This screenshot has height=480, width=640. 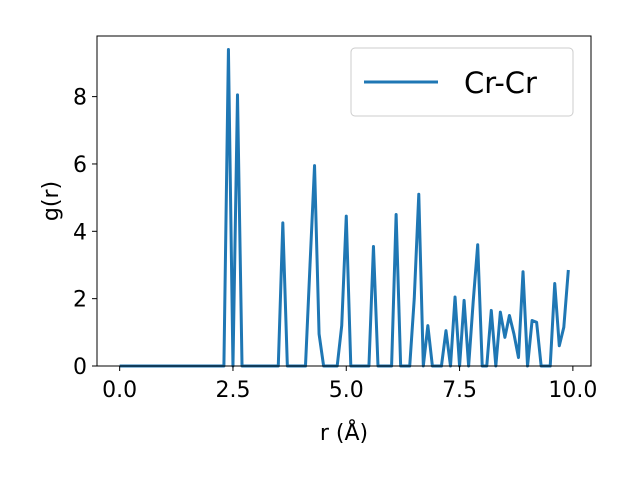 I want to click on x-tick-label: 2.5, so click(x=232, y=390).